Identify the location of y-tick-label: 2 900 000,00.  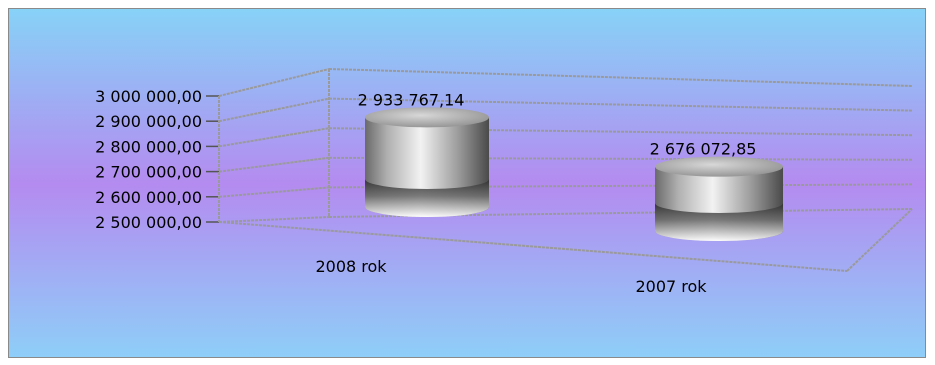
(148, 121).